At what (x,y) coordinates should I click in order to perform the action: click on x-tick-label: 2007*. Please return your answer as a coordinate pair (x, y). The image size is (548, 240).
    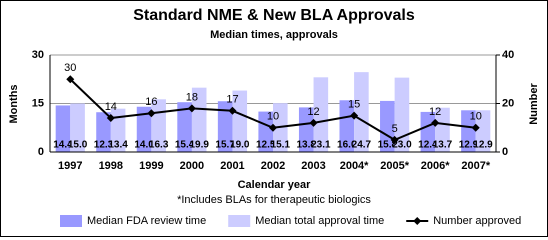
    Looking at the image, I should click on (475, 166).